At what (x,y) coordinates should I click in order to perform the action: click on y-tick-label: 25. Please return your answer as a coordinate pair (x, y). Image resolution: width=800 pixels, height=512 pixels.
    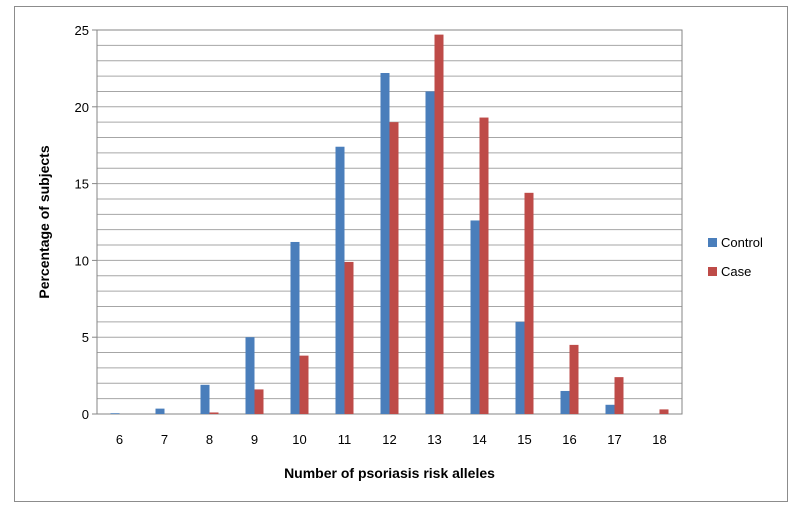
    Looking at the image, I should click on (82, 30).